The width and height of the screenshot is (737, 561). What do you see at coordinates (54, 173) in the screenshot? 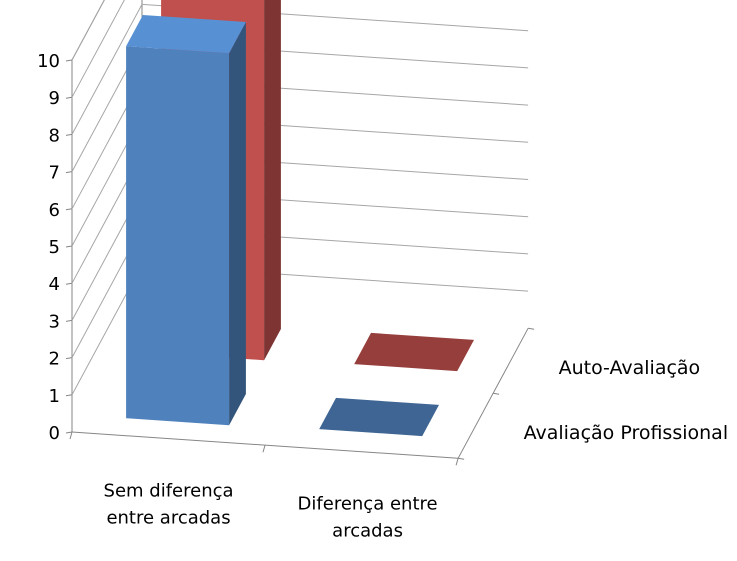
I see `y-tick-label-7: 7` at bounding box center [54, 173].